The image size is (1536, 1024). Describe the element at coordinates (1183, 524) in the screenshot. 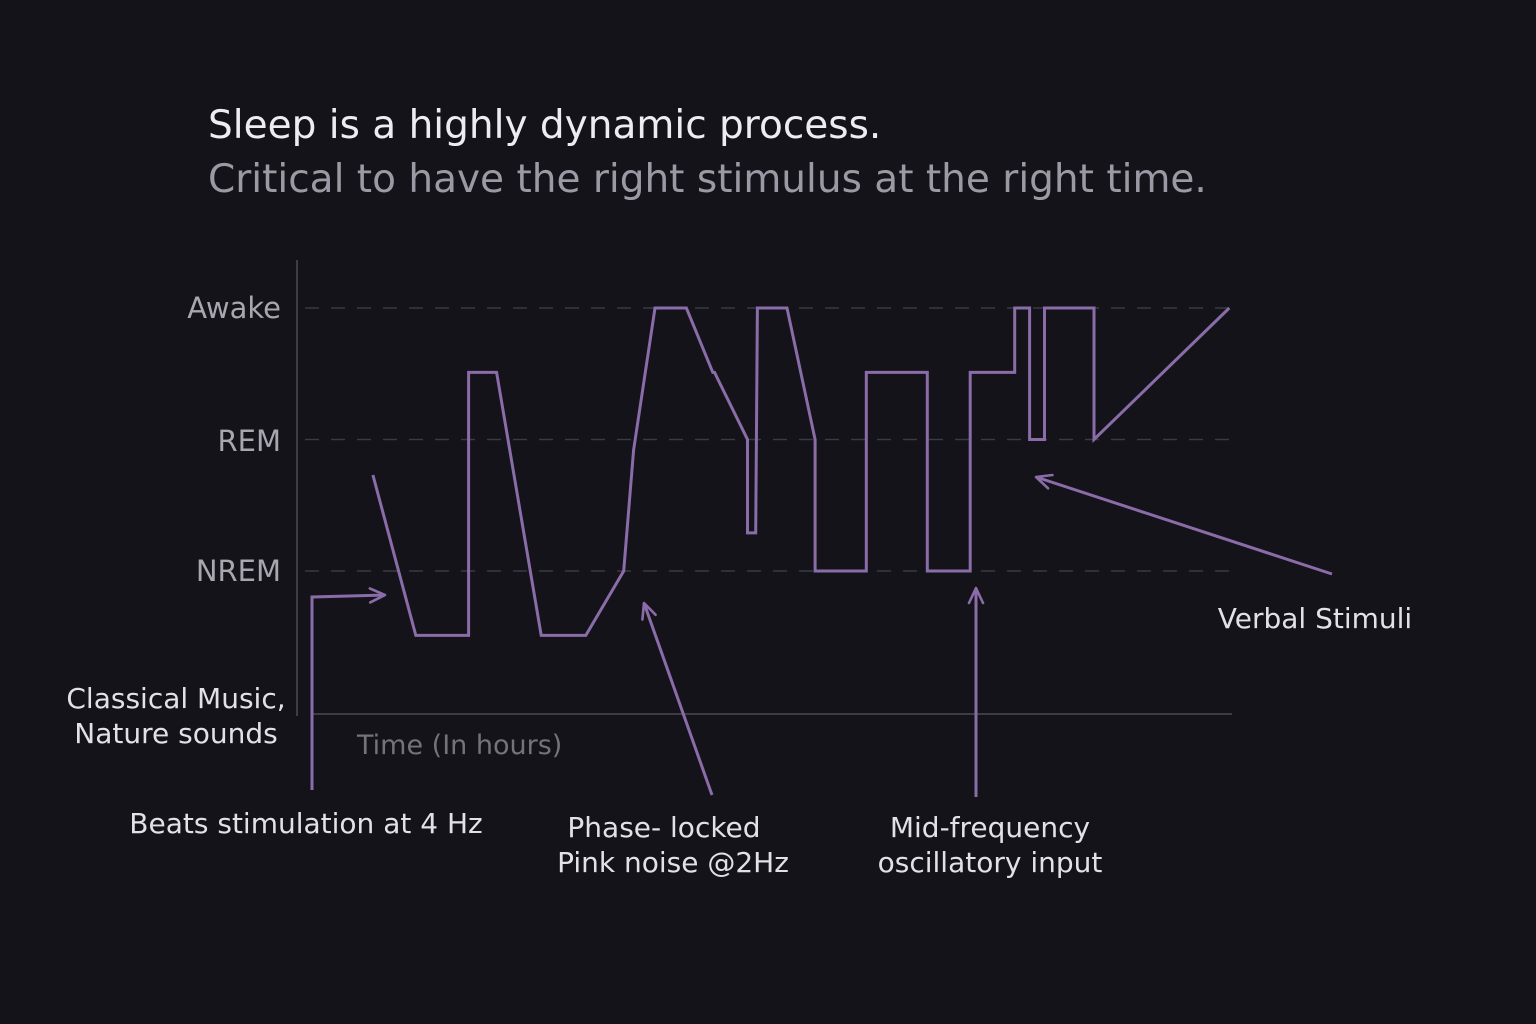

I see `arrow-verbal` at that location.